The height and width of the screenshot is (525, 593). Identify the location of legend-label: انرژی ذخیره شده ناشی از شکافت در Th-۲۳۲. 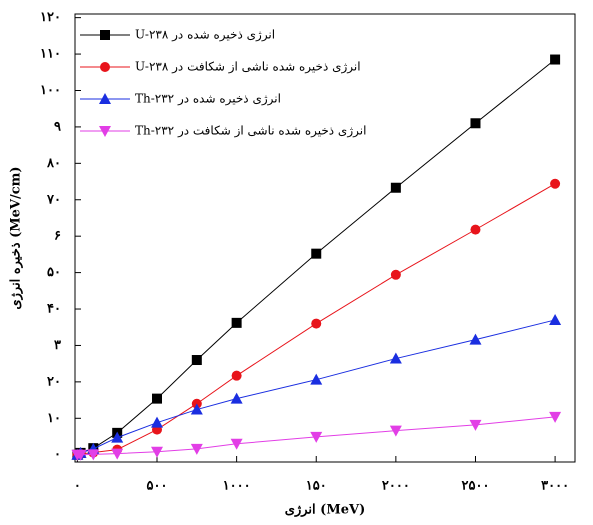
(250, 131).